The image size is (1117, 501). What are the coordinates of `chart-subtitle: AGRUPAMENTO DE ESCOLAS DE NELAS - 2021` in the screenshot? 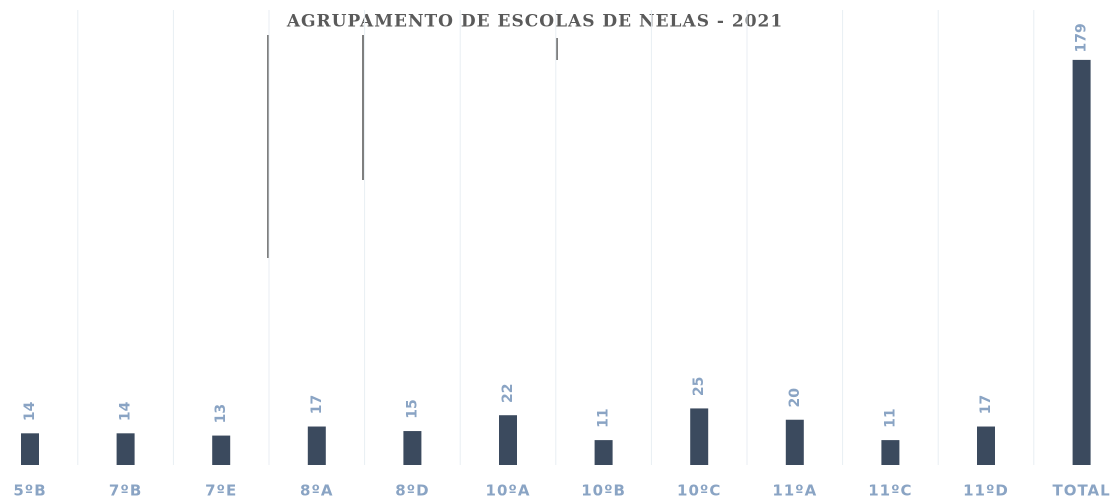 It's located at (534, 22).